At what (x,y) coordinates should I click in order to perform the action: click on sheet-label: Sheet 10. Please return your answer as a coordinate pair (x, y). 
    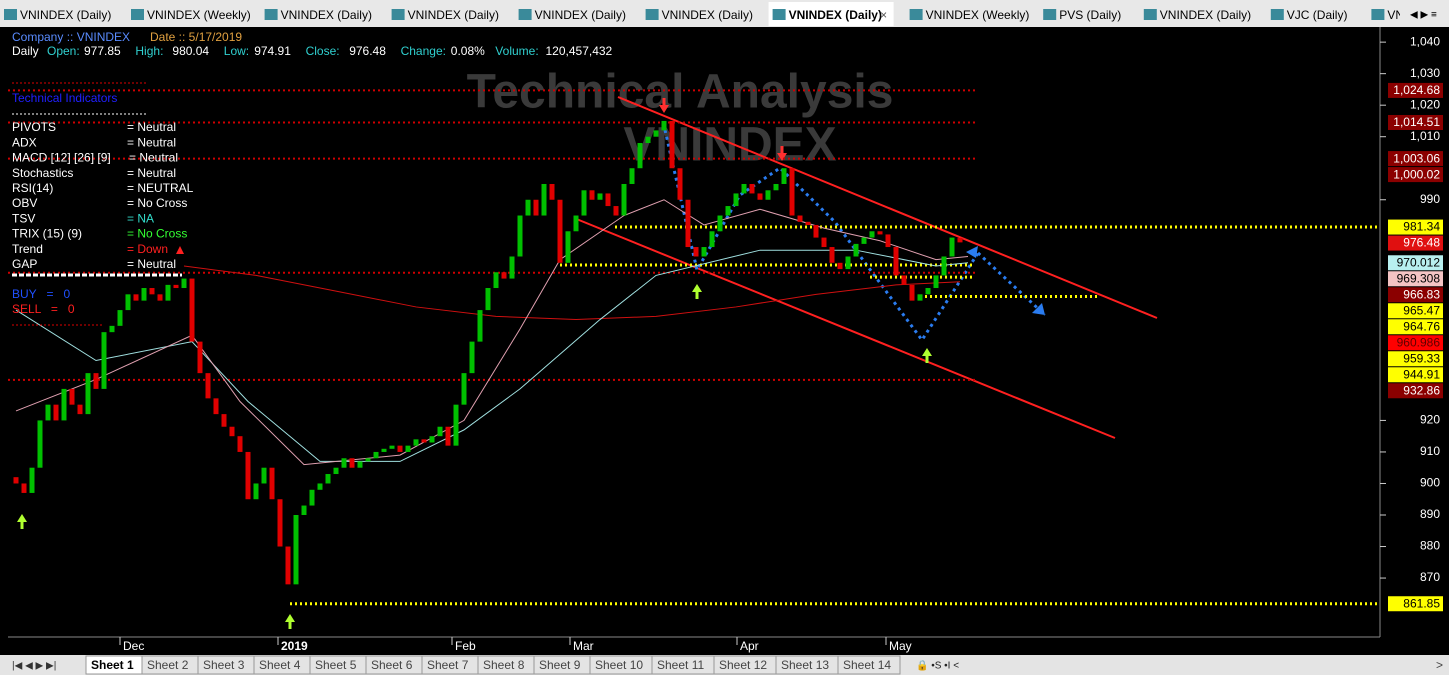
    Looking at the image, I should click on (619, 665).